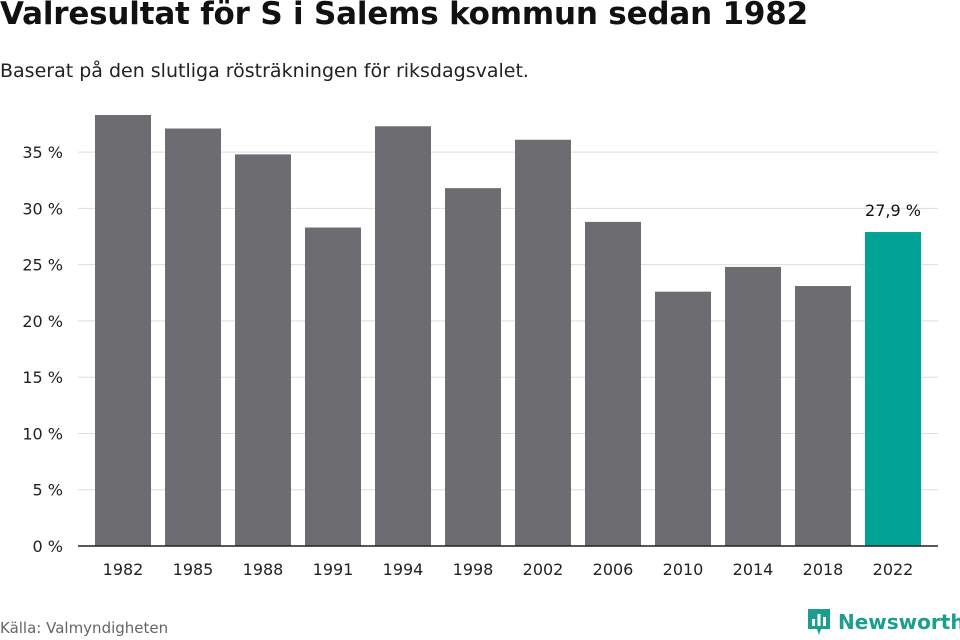 The image size is (960, 640). I want to click on bar-chart-logo-icon, so click(819, 622).